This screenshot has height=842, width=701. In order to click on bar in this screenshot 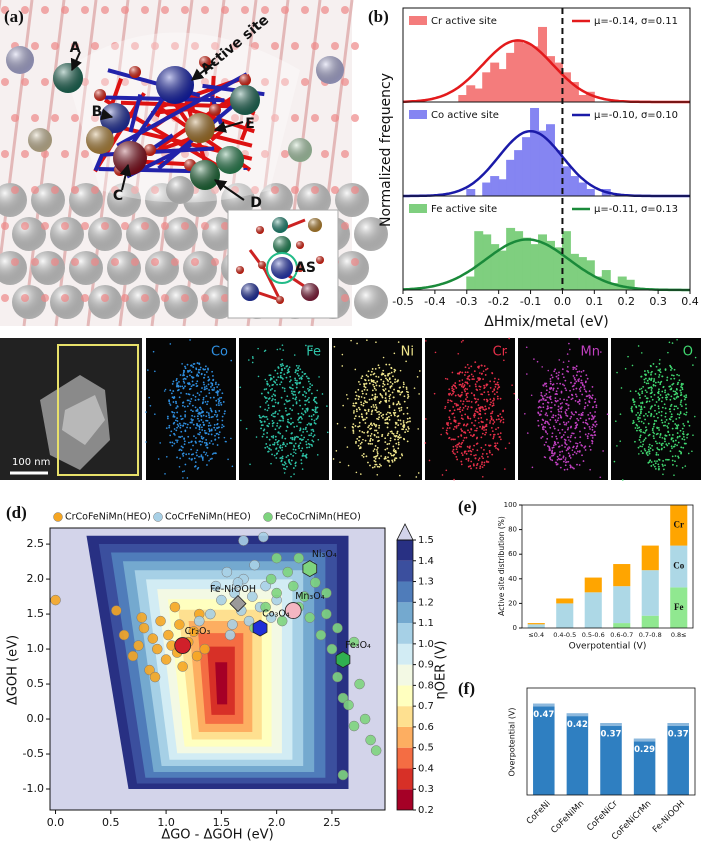, I will do `click(577, 754)`.